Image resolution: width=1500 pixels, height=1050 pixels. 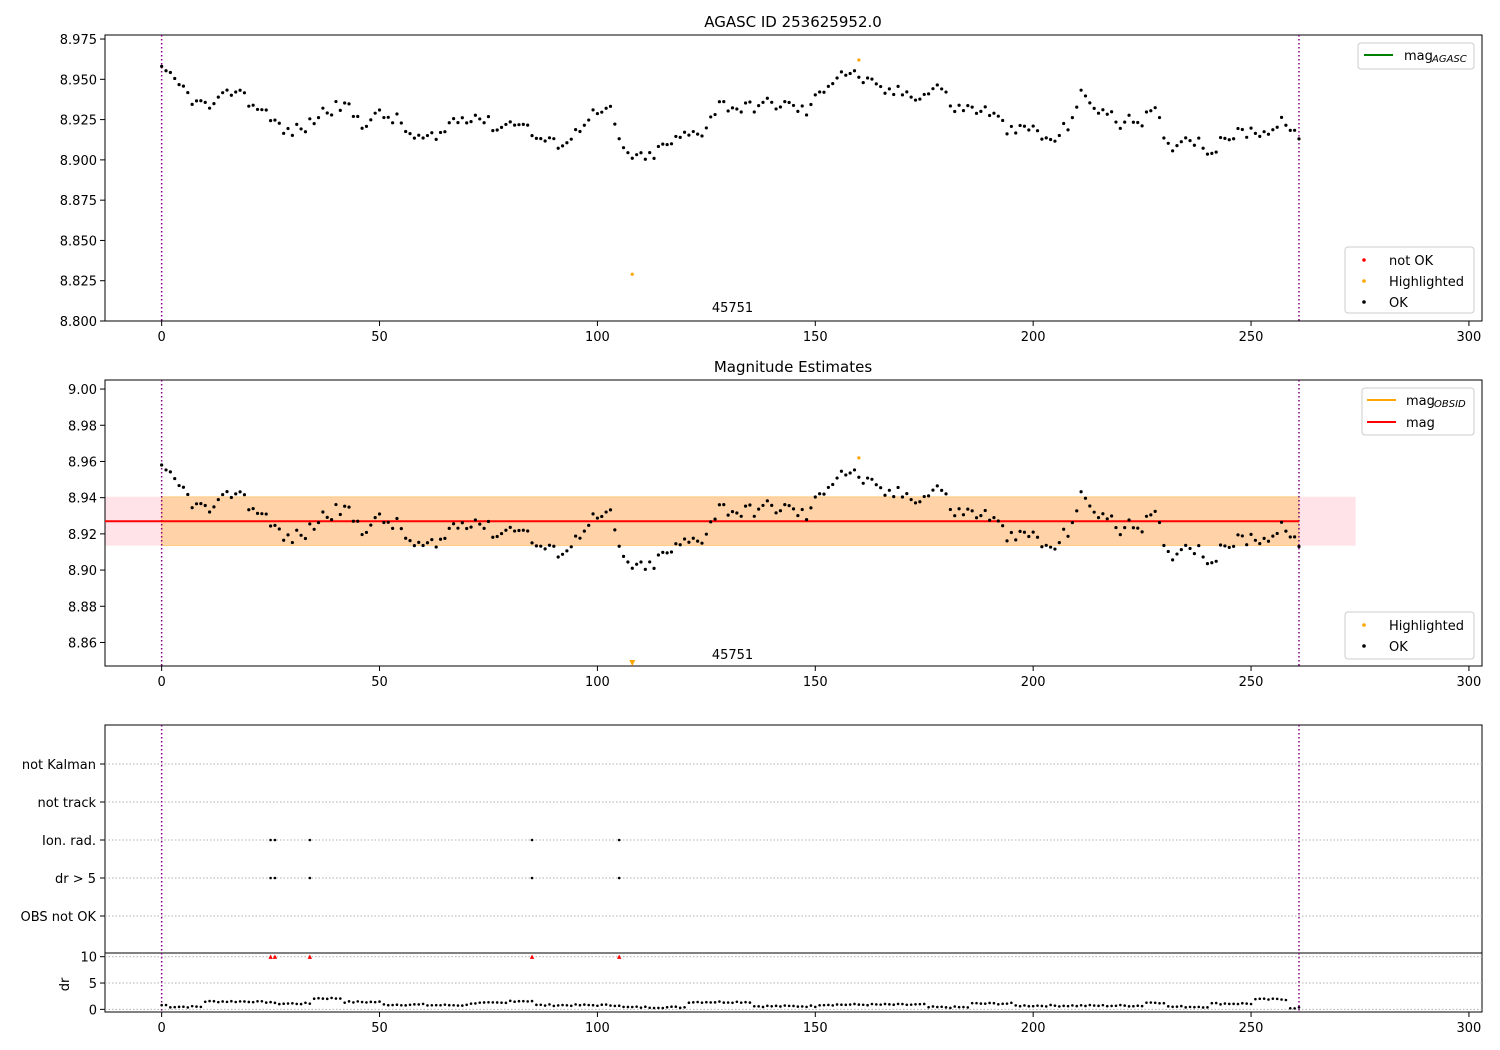 What do you see at coordinates (619, 840) in the screenshot?
I see `flag-point` at bounding box center [619, 840].